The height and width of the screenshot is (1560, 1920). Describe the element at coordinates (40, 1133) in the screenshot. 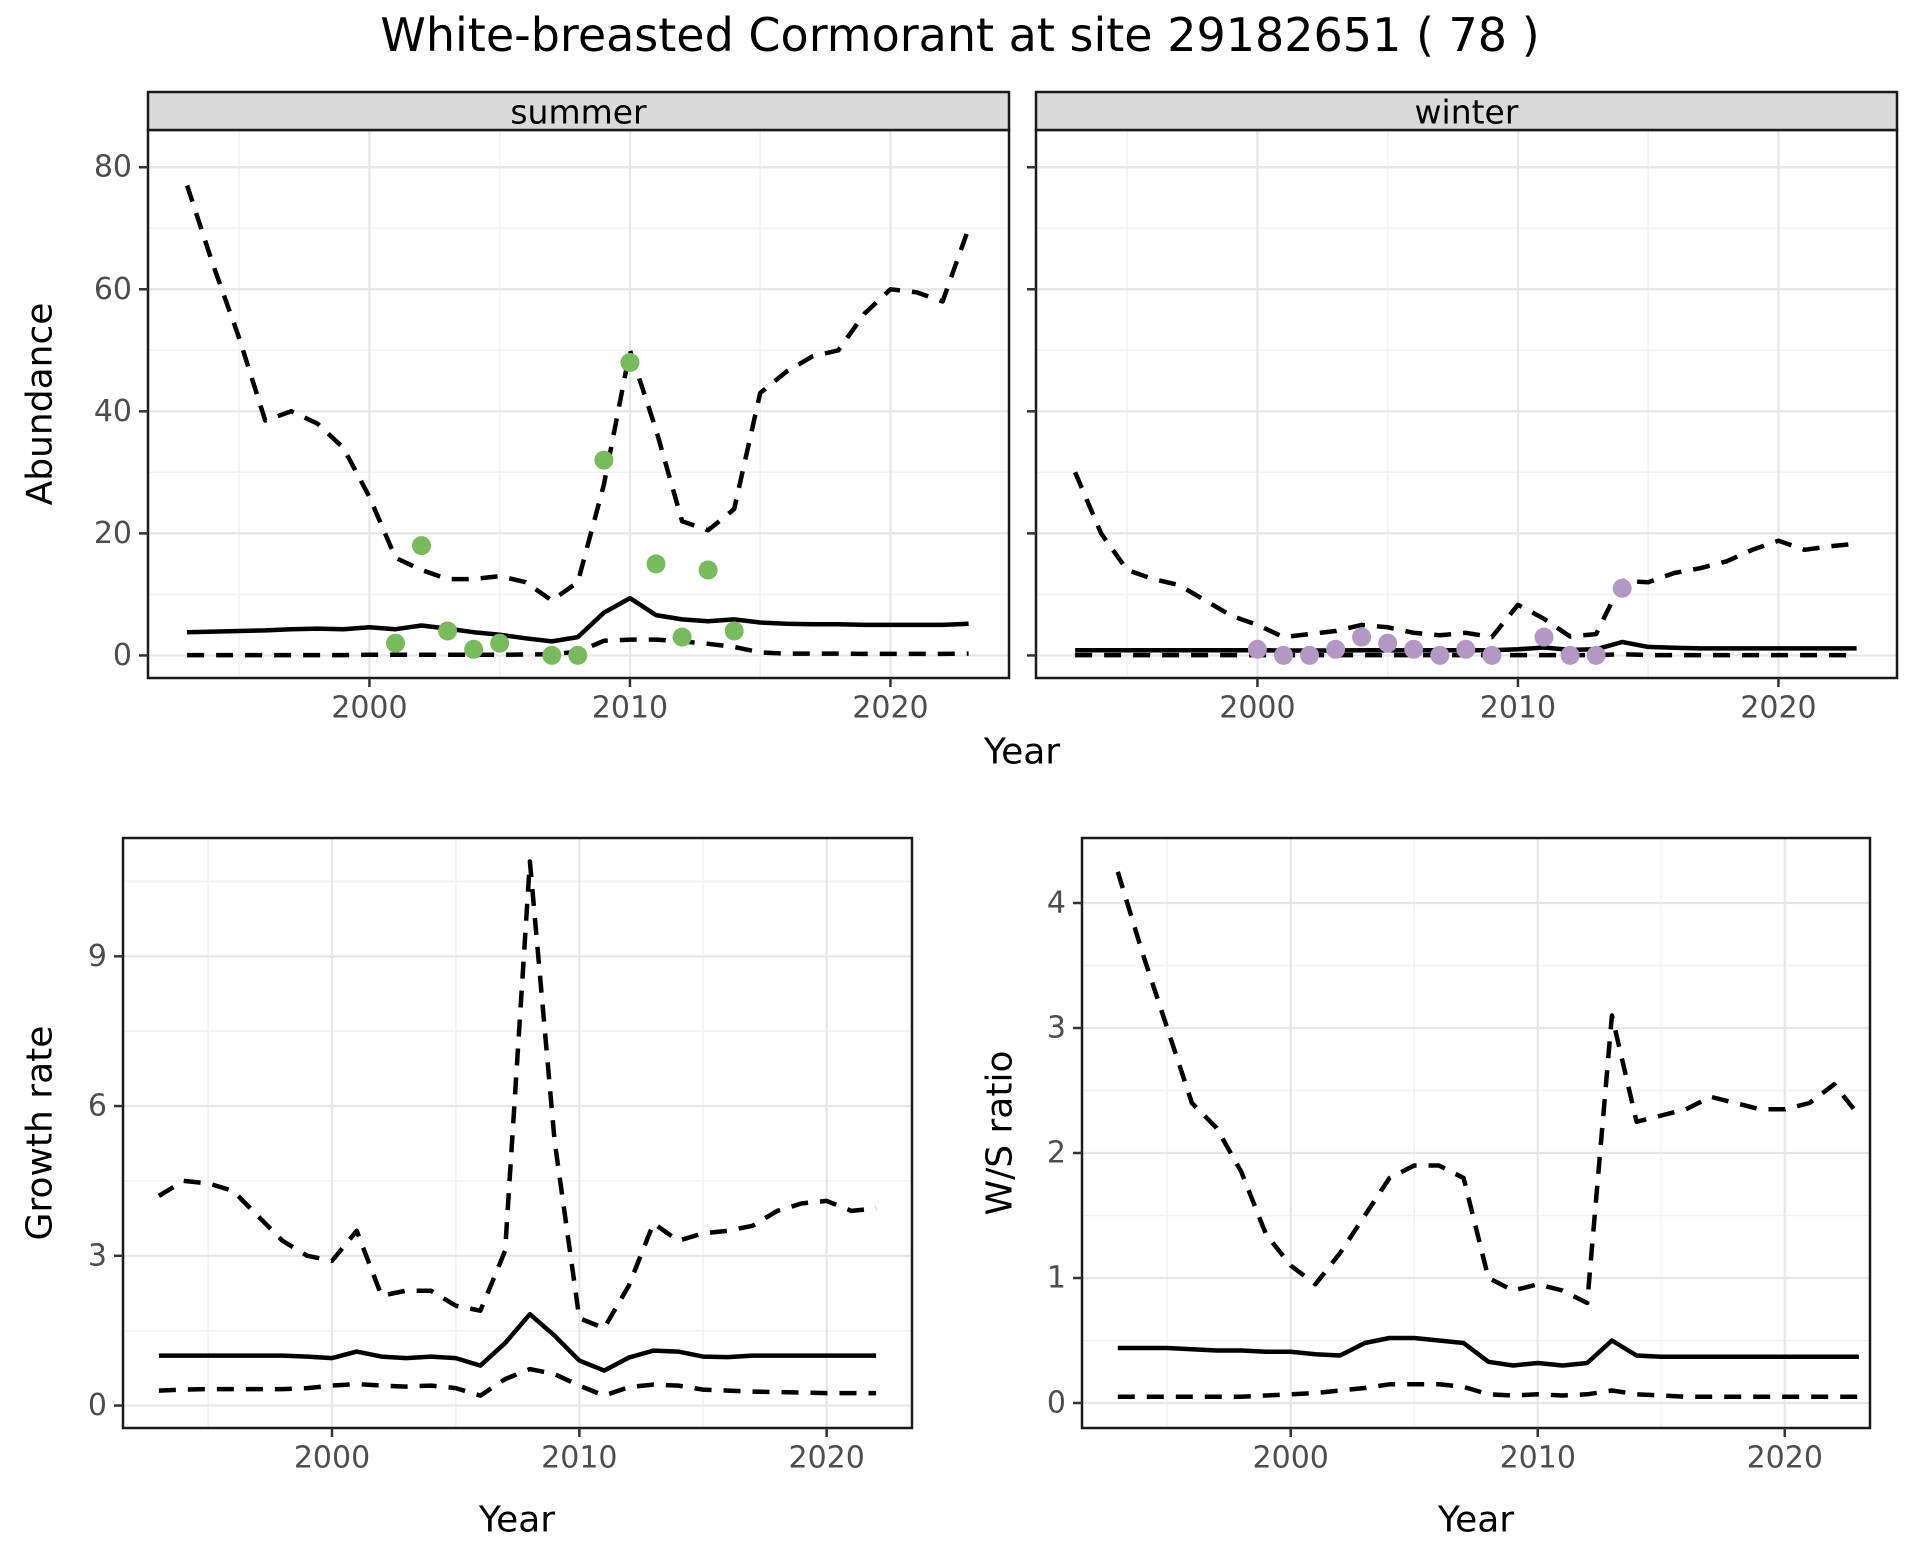

I see `axis-title: Growth rate` at that location.